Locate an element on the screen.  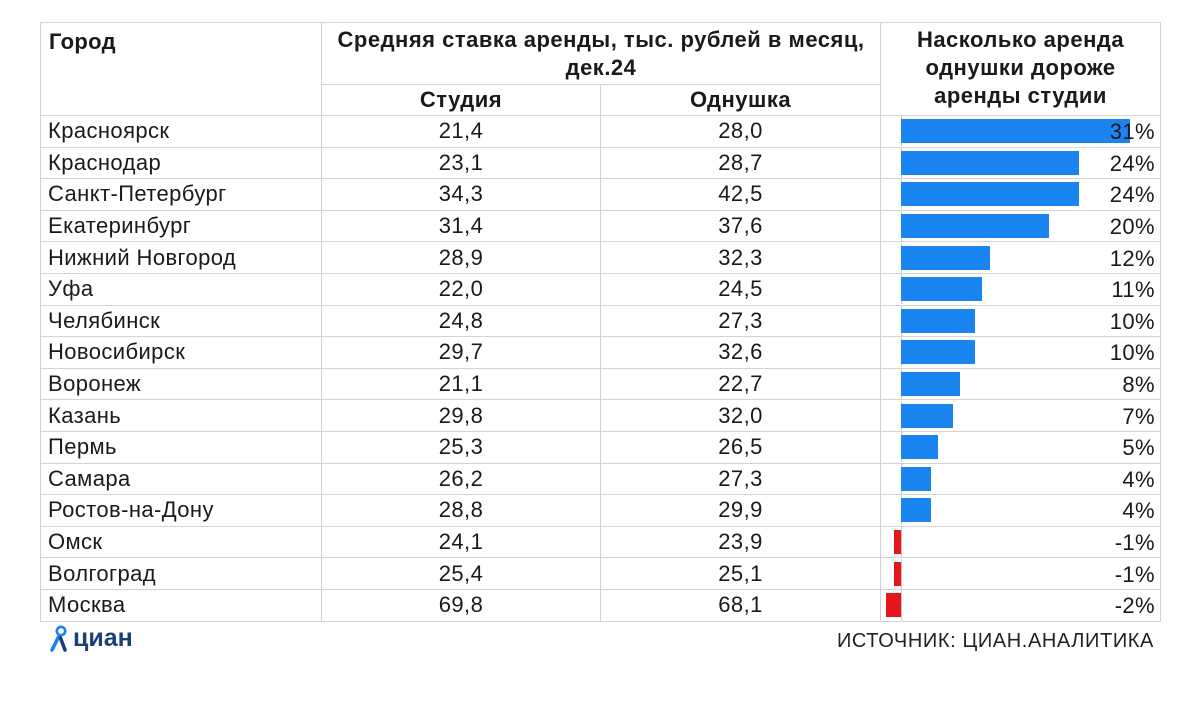
studio-rate: 25,4 is located at coordinates (461, 573).